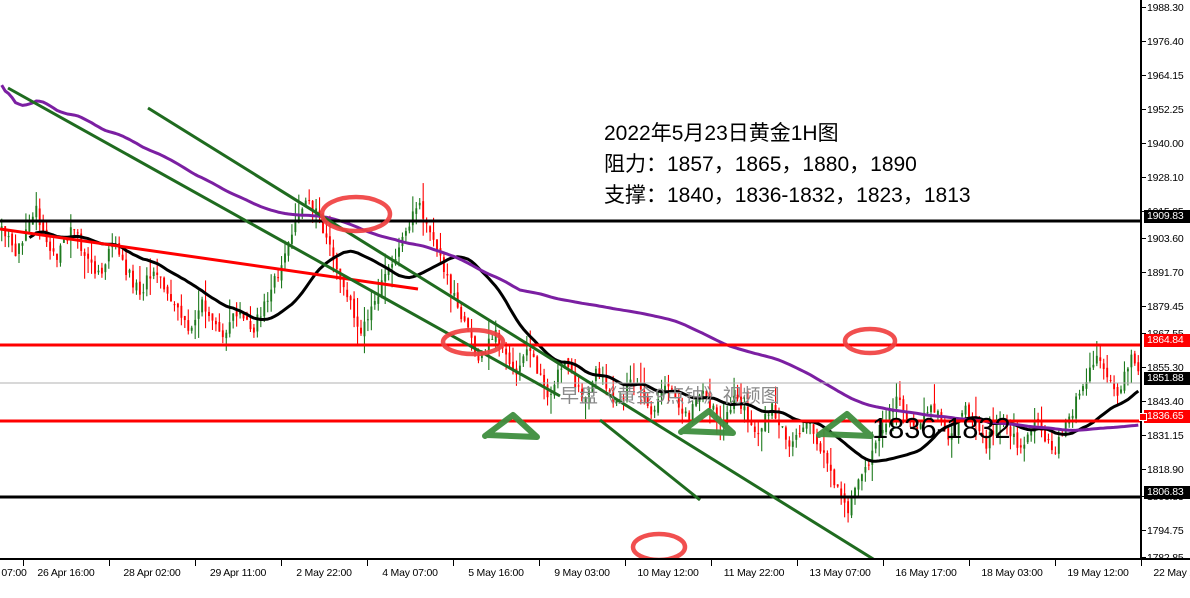 The height and width of the screenshot is (598, 1190). I want to click on price-tick: 1879.45, so click(1166, 307).